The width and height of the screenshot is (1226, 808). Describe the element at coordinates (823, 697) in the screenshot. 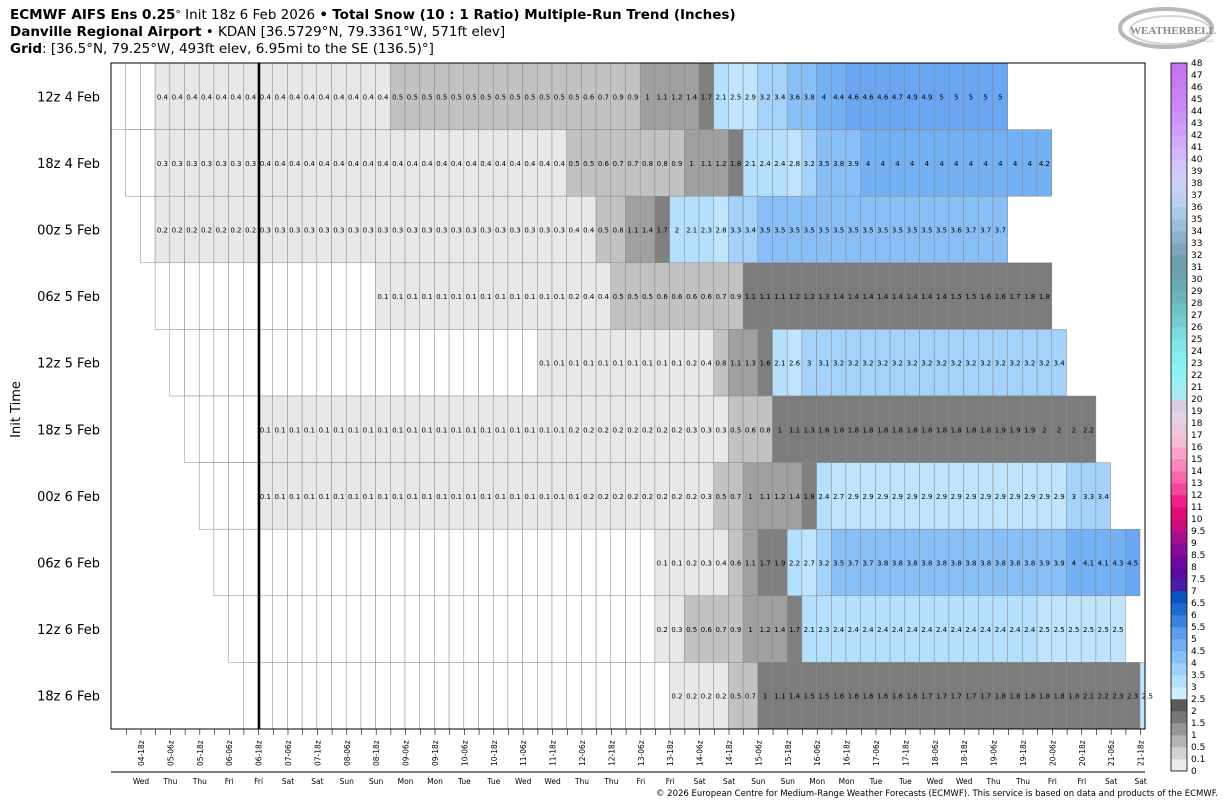

I see `cell-value-label: 1.5` at that location.